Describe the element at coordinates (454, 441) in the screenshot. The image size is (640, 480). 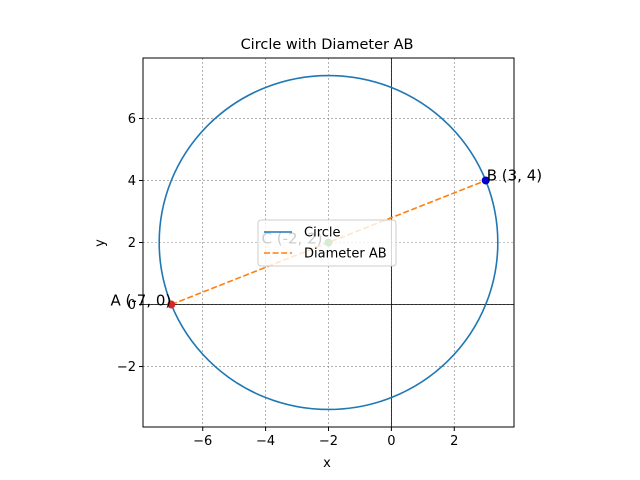
I see `x-tick-label: 2` at that location.